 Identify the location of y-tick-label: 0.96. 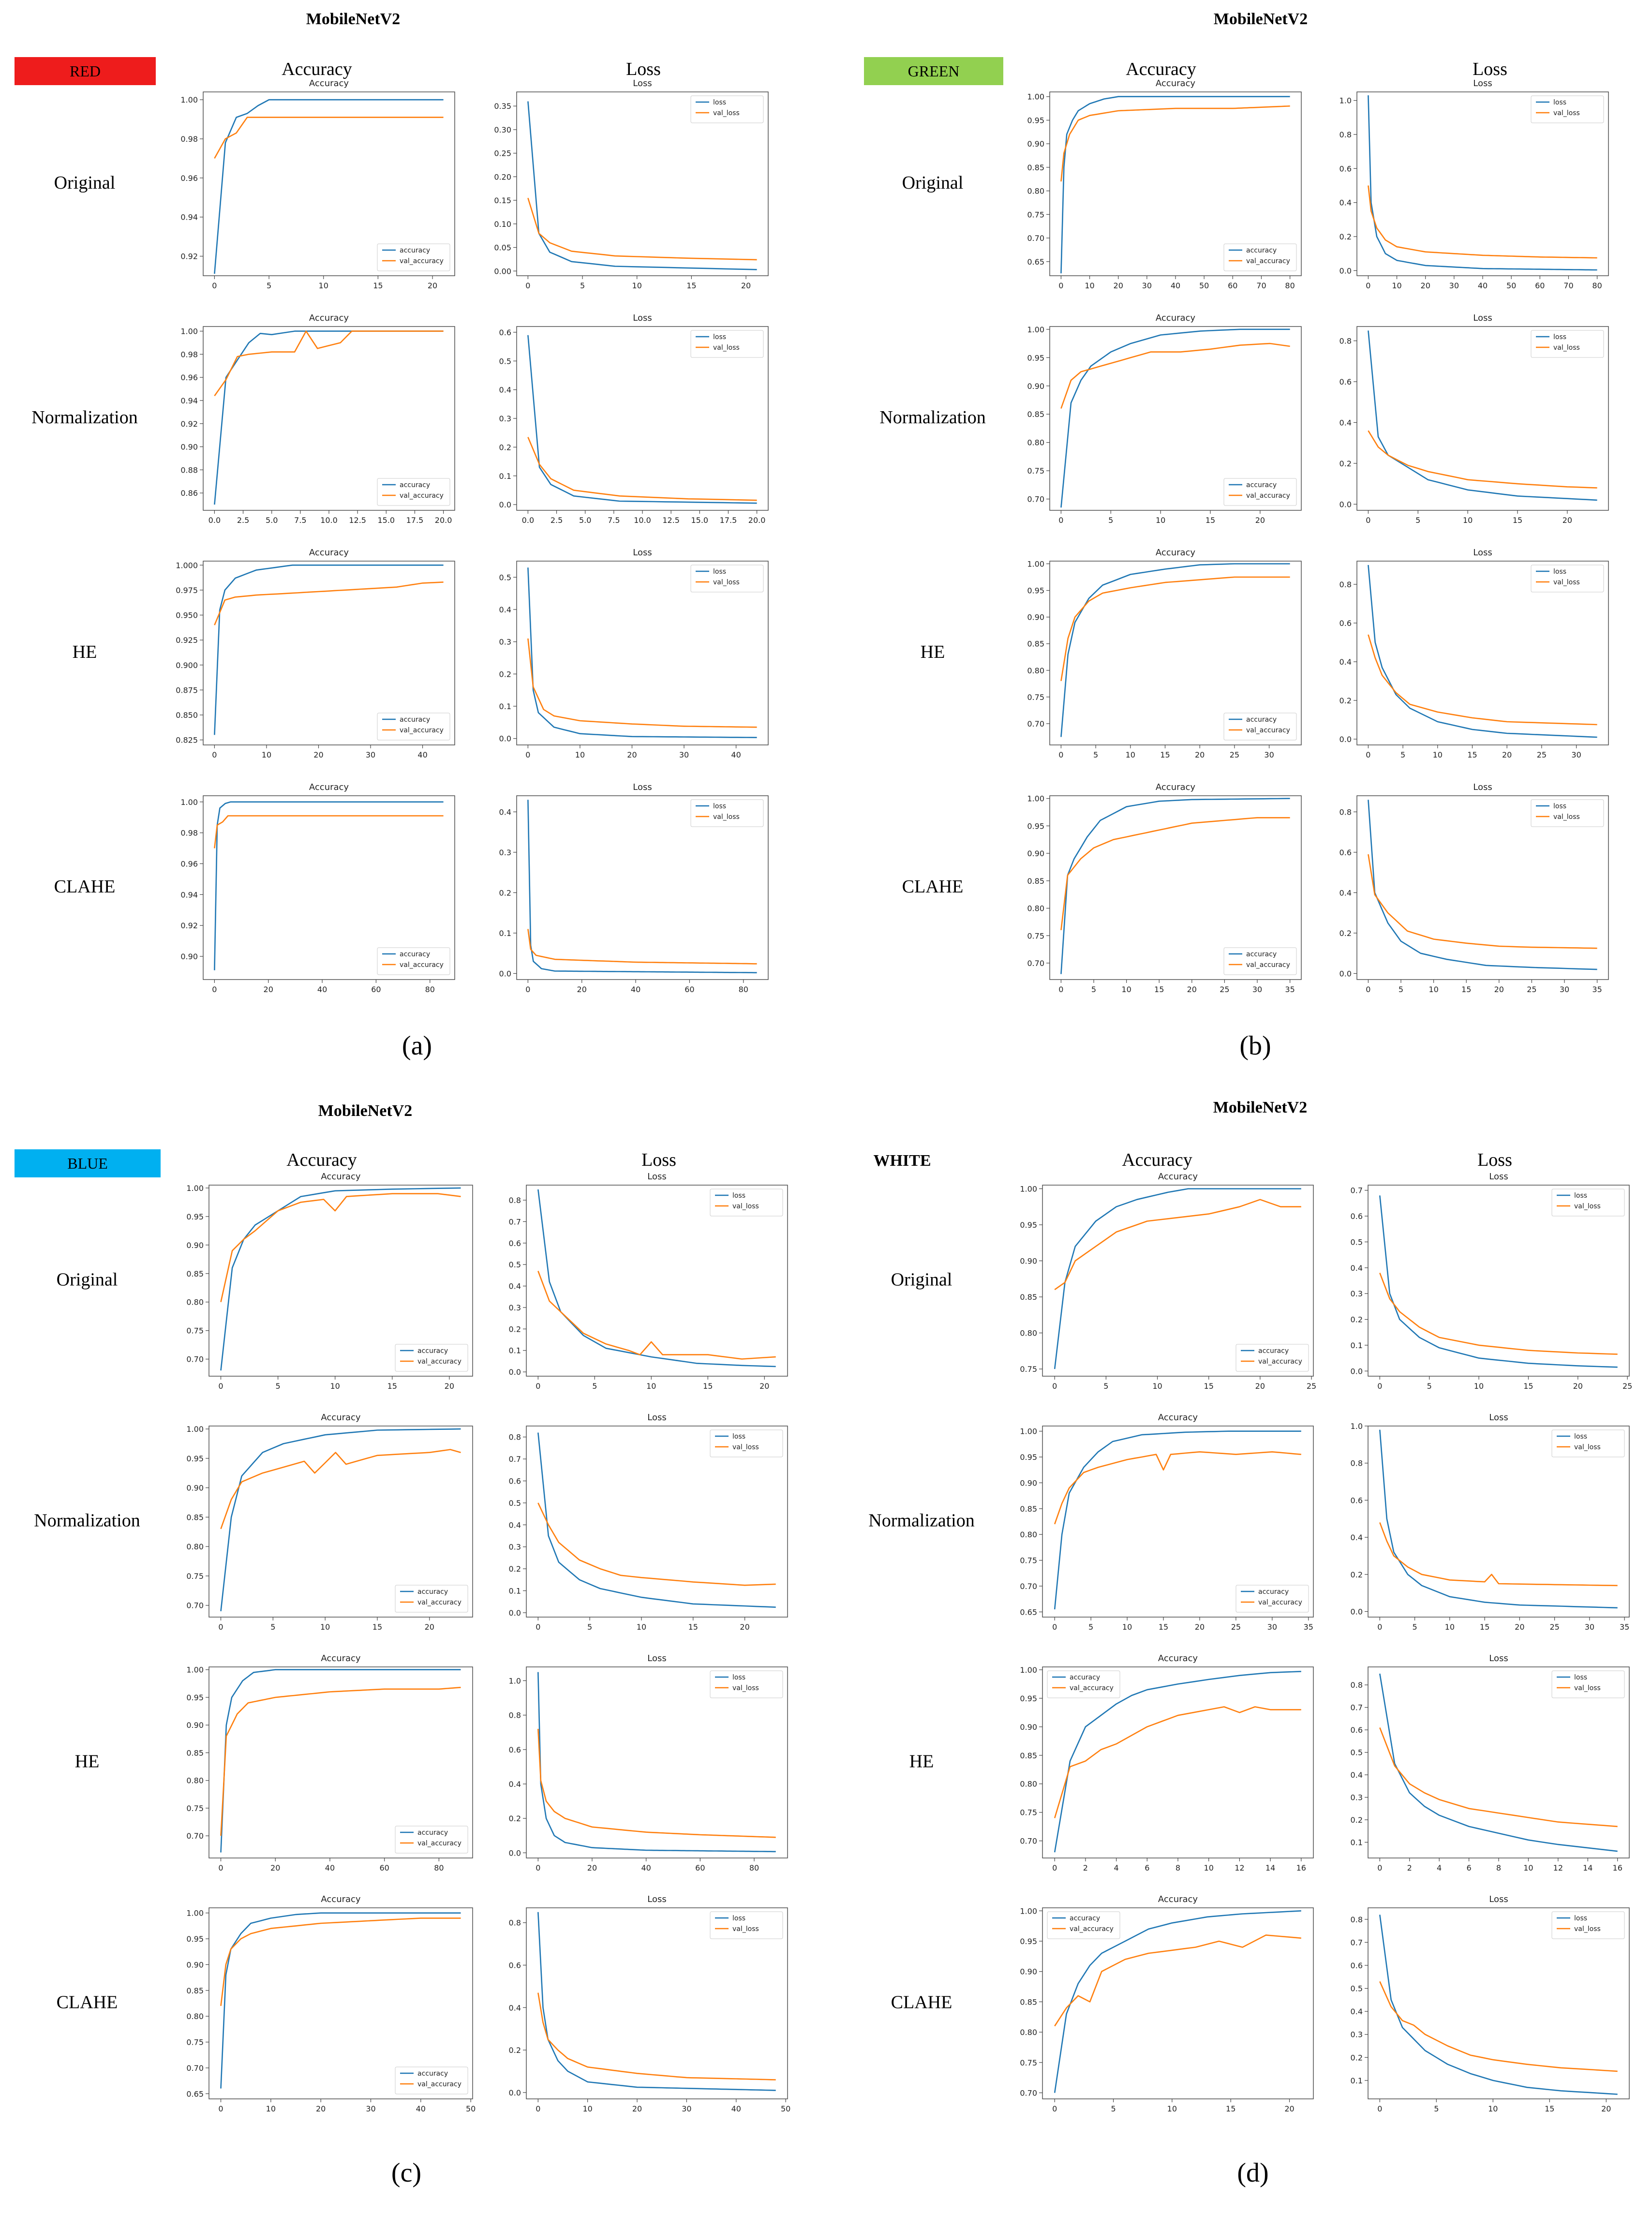
(189, 865).